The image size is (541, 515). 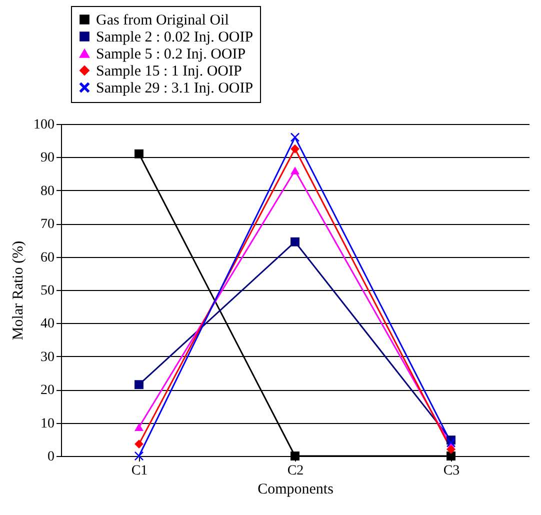 I want to click on y-tick-label: 20, so click(x=47, y=390).